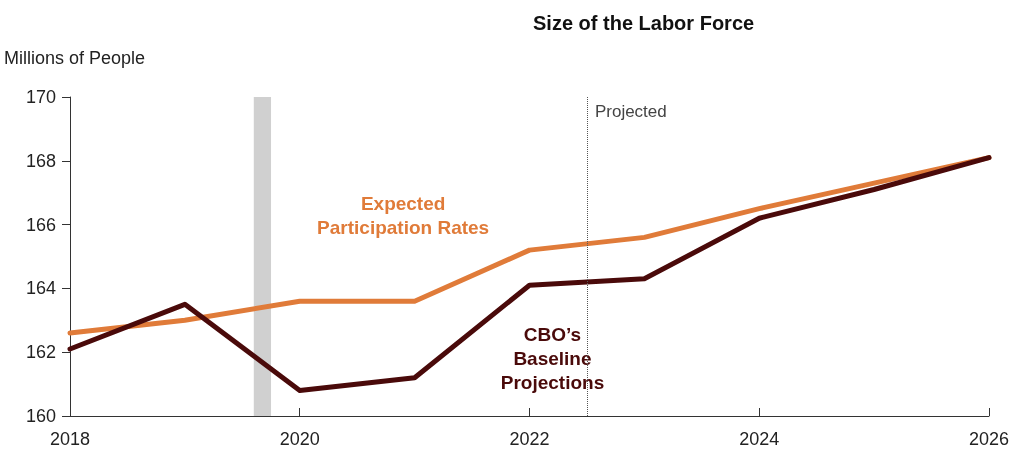 The height and width of the screenshot is (463, 1012). What do you see at coordinates (988, 439) in the screenshot?
I see `x-tick-label: 2026` at bounding box center [988, 439].